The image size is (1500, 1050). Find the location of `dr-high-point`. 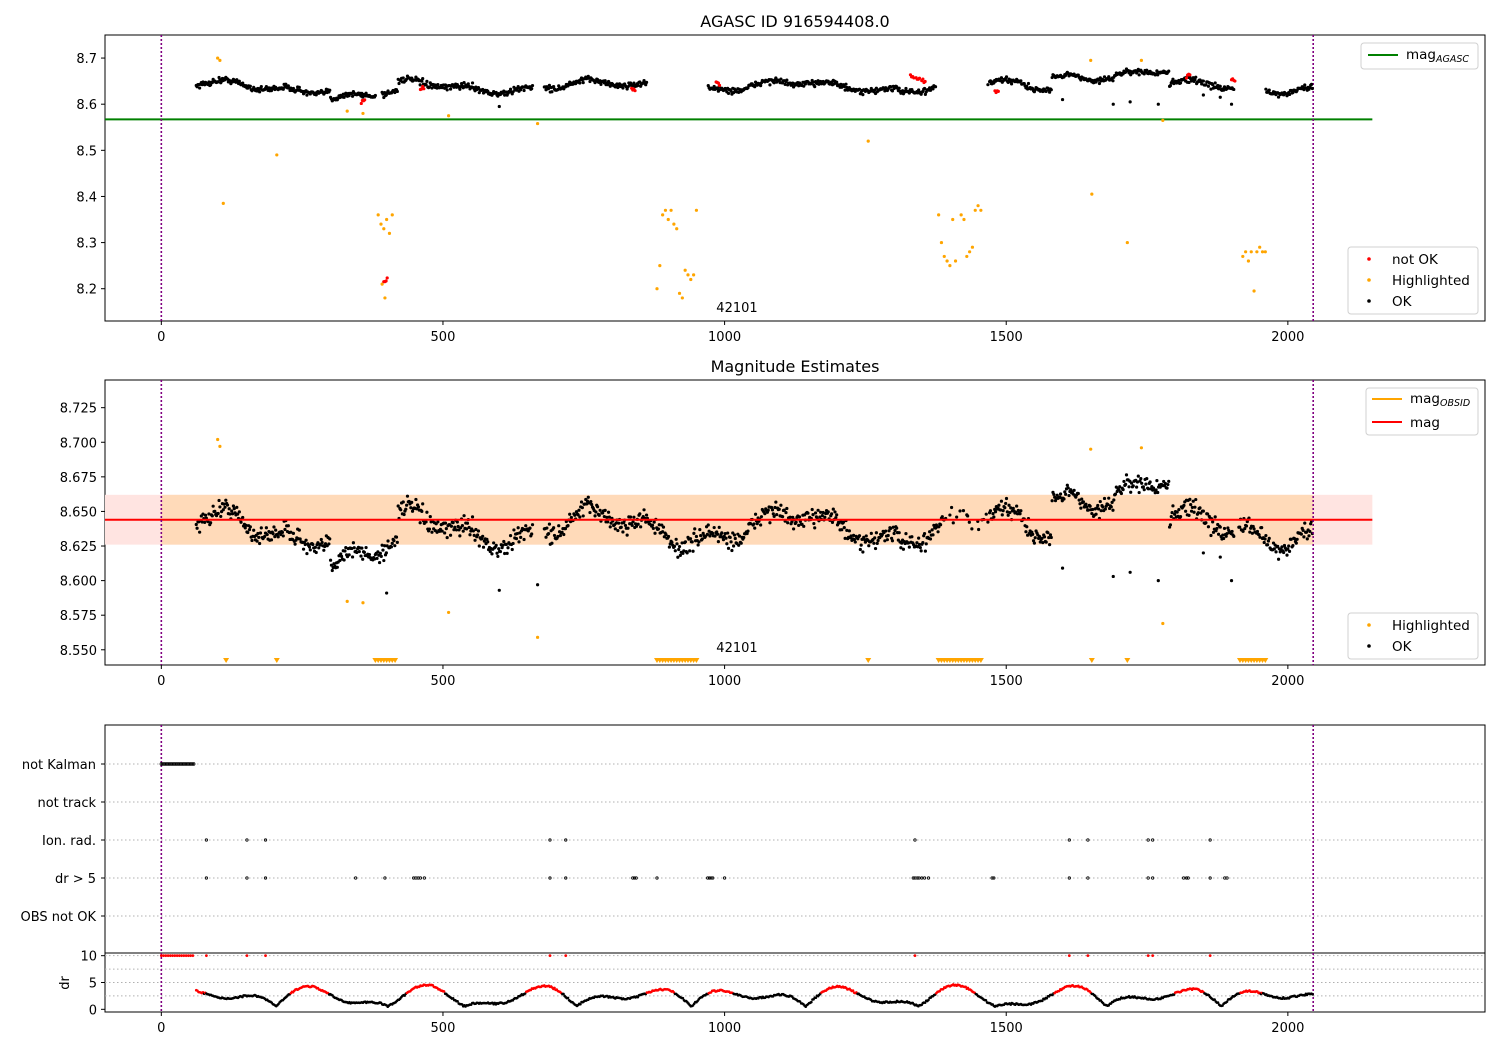

dr-high-point is located at coordinates (566, 956).